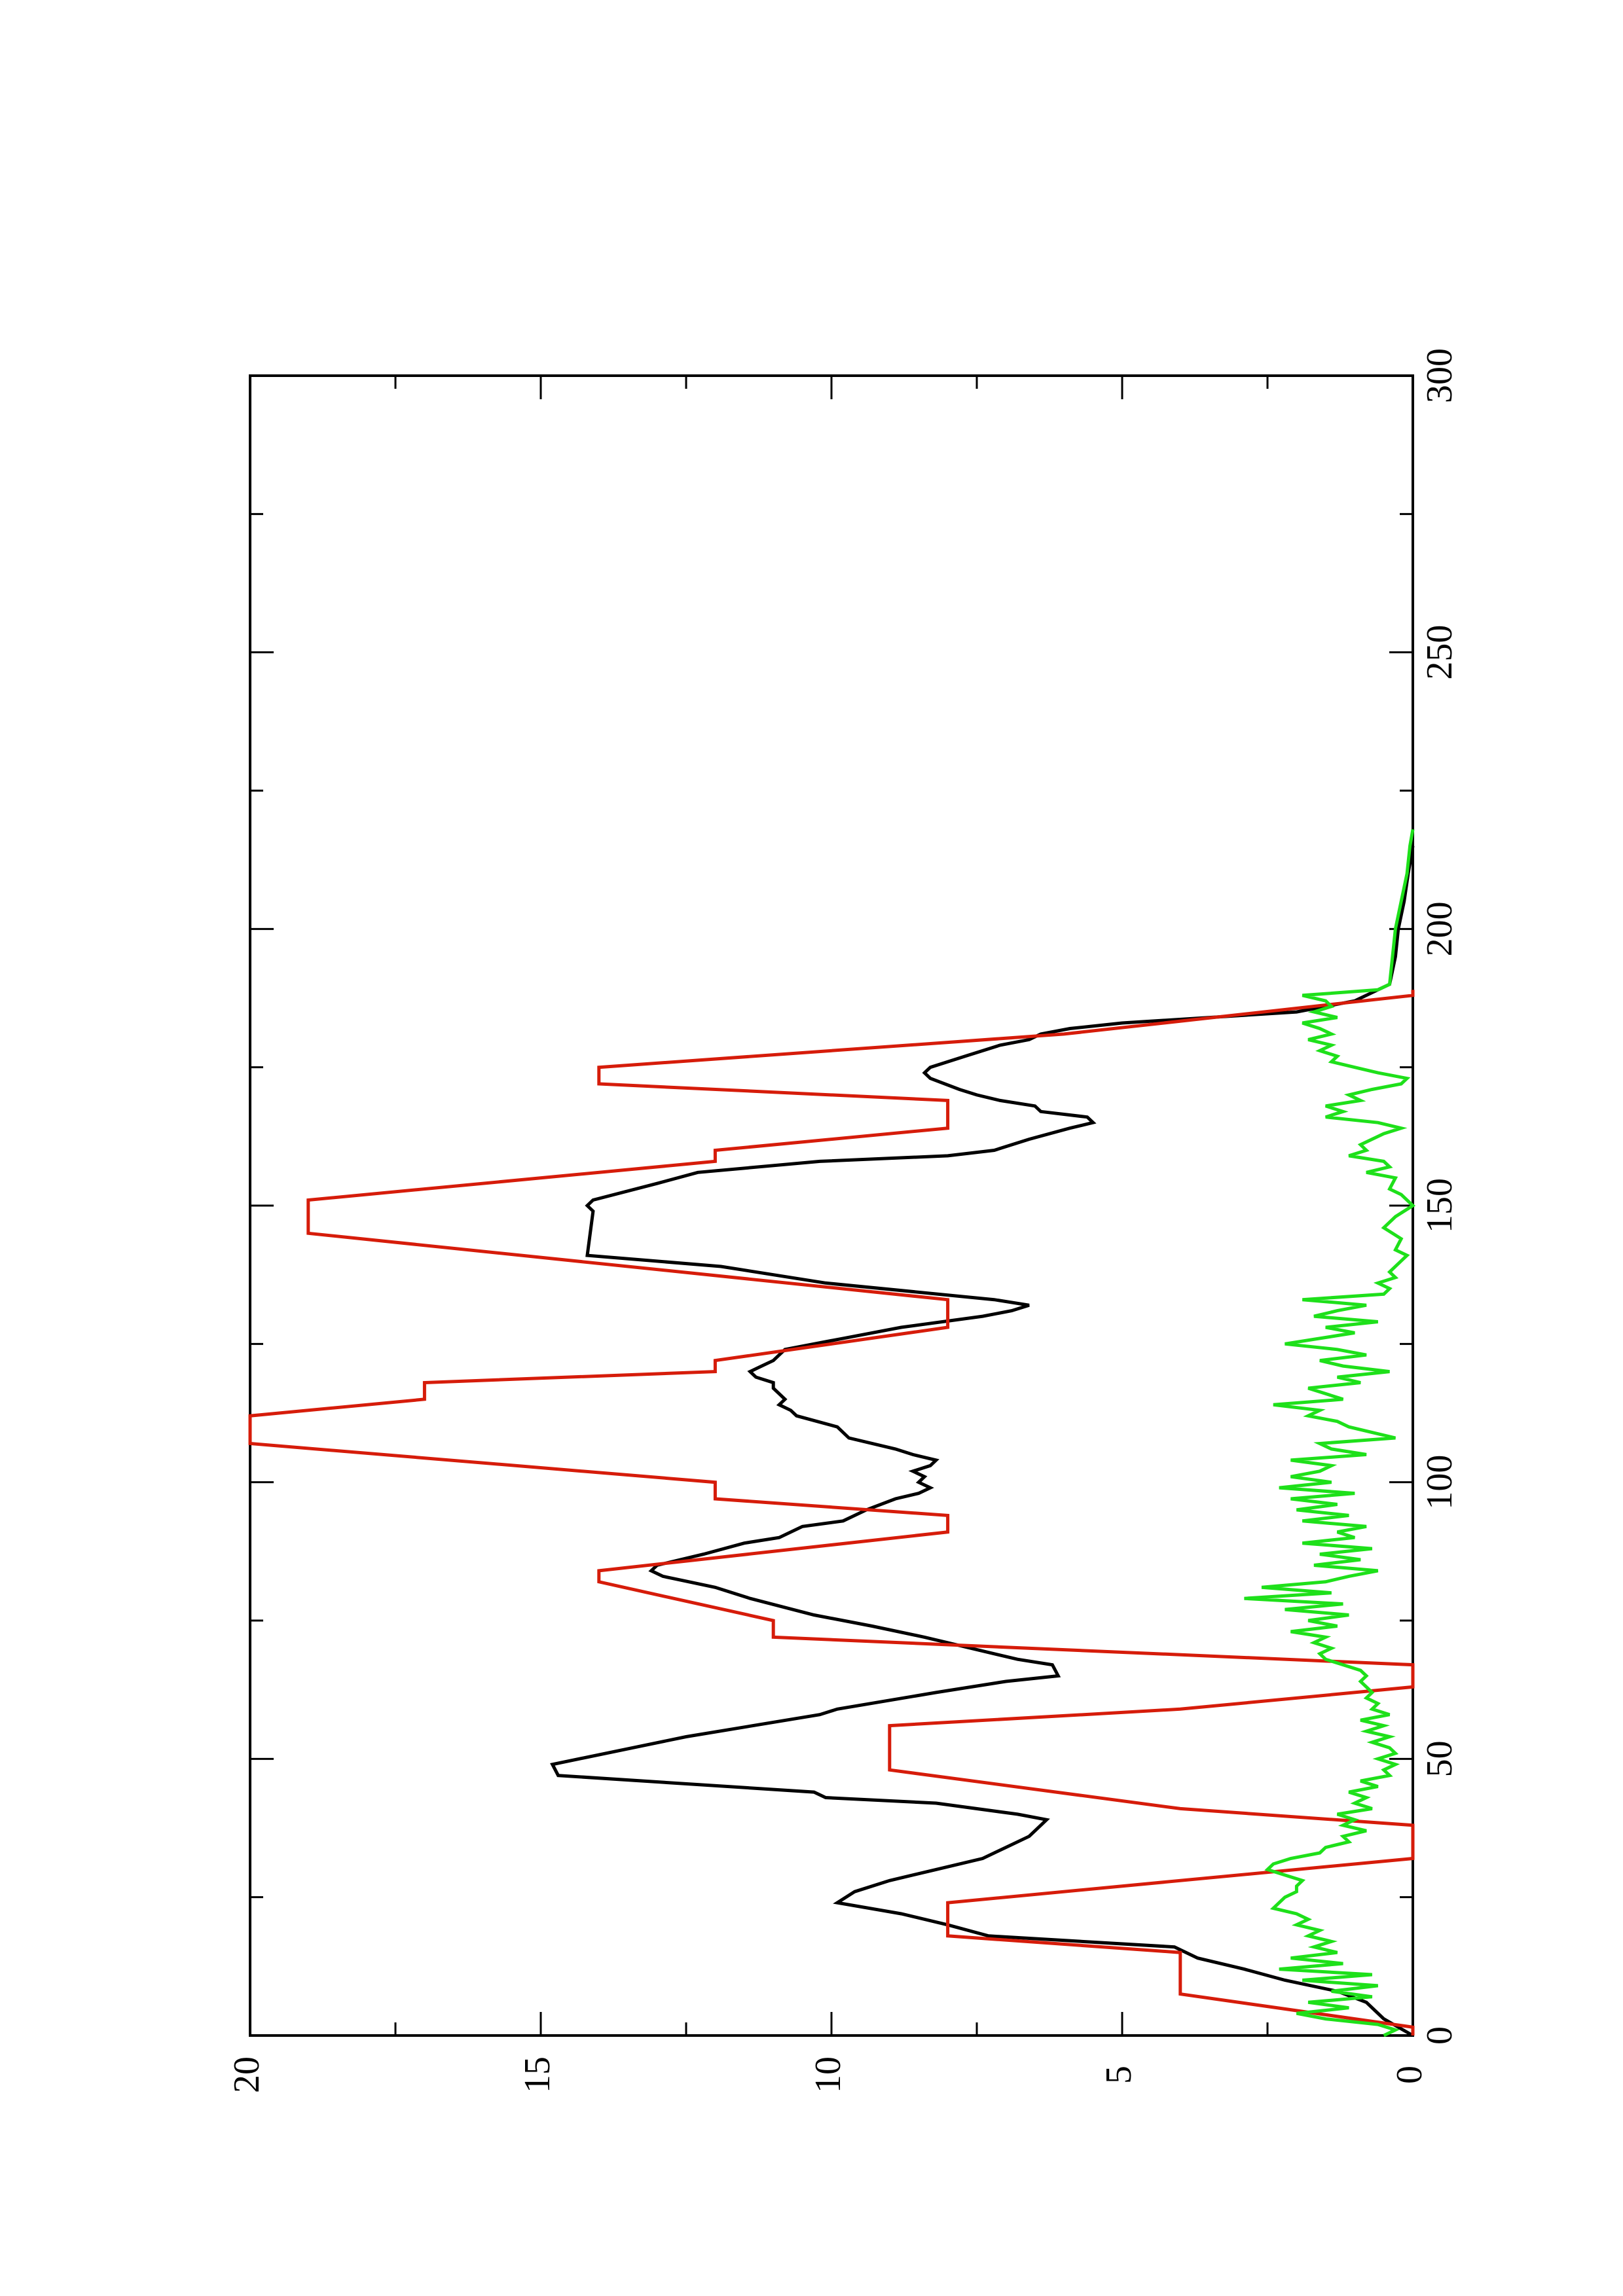 The height and width of the screenshot is (2296, 1623). I want to click on y-tick-label: 20, so click(247, 2074).